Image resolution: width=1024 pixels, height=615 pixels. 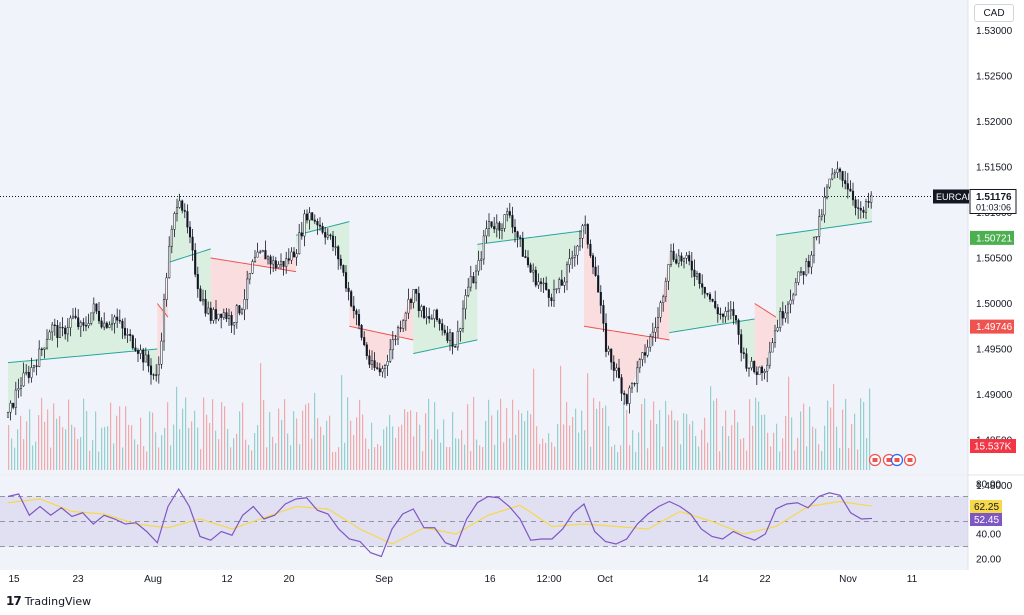 What do you see at coordinates (993, 447) in the screenshot?
I see `volume-tag: 15.537K` at bounding box center [993, 447].